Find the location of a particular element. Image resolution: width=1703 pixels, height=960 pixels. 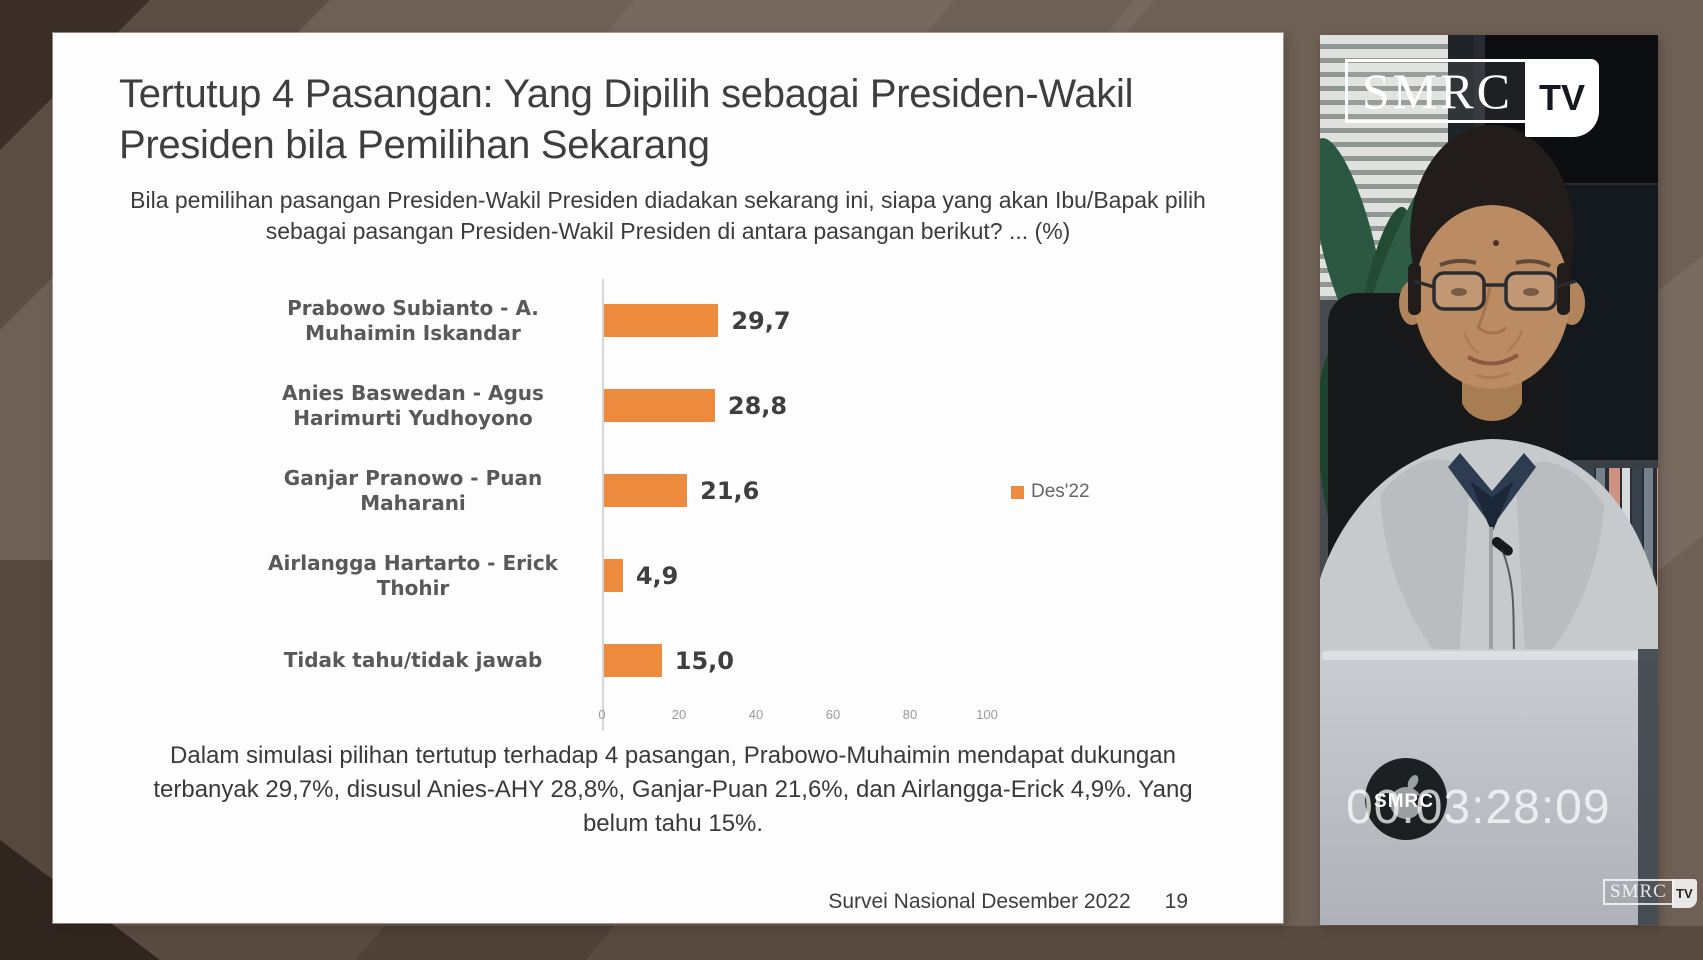

value-label: 15,0 is located at coordinates (704, 660).